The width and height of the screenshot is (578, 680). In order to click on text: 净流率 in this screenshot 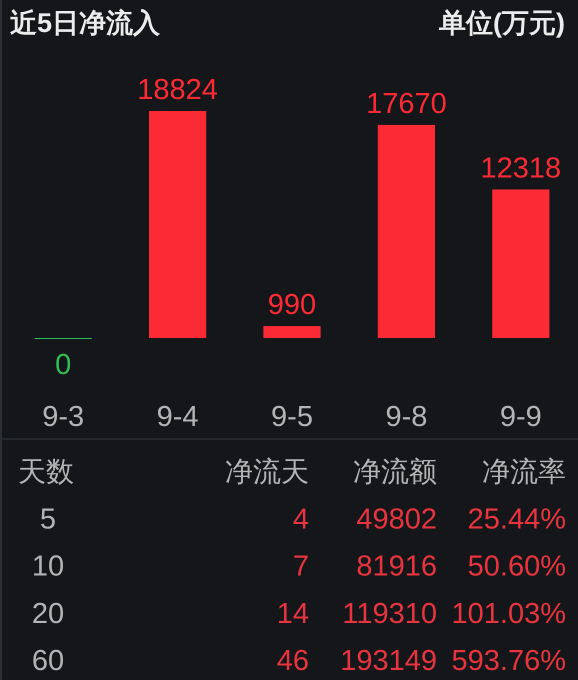, I will do `click(524, 471)`.